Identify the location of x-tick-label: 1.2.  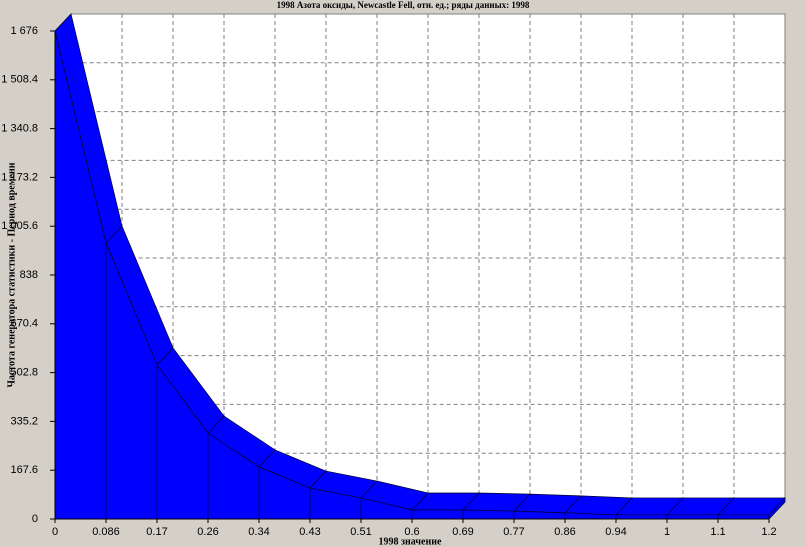
(768, 532).